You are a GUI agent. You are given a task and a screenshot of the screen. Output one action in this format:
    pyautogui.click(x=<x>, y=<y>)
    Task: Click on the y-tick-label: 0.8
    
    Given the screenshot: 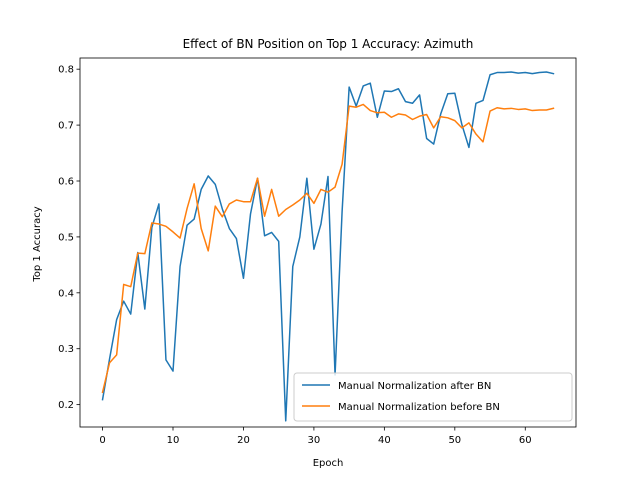 What is the action you would take?
    pyautogui.click(x=66, y=70)
    